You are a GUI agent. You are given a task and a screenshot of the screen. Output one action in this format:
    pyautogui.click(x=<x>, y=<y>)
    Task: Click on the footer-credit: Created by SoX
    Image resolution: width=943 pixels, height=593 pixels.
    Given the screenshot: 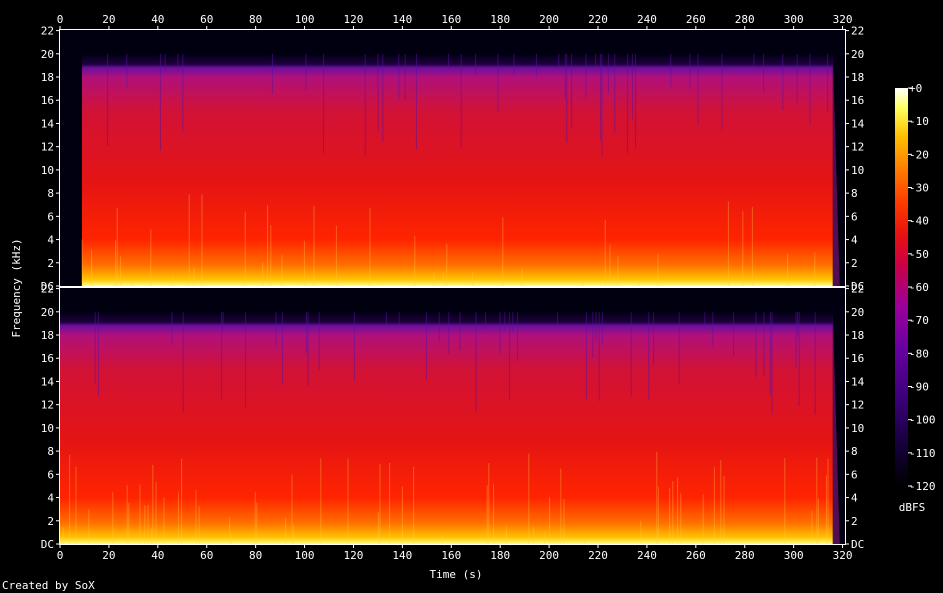 What is the action you would take?
    pyautogui.click(x=48, y=585)
    